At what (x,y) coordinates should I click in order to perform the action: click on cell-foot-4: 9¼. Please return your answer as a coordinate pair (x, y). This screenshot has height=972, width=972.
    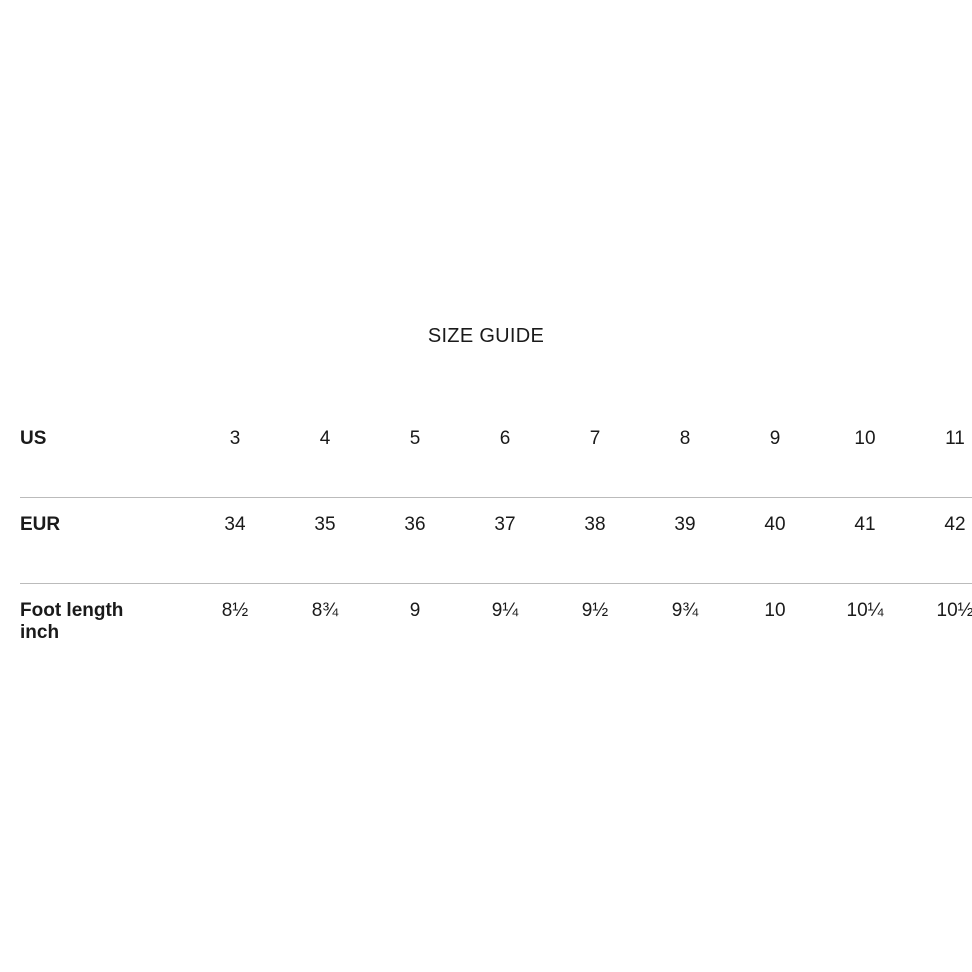
    Looking at the image, I should click on (505, 619).